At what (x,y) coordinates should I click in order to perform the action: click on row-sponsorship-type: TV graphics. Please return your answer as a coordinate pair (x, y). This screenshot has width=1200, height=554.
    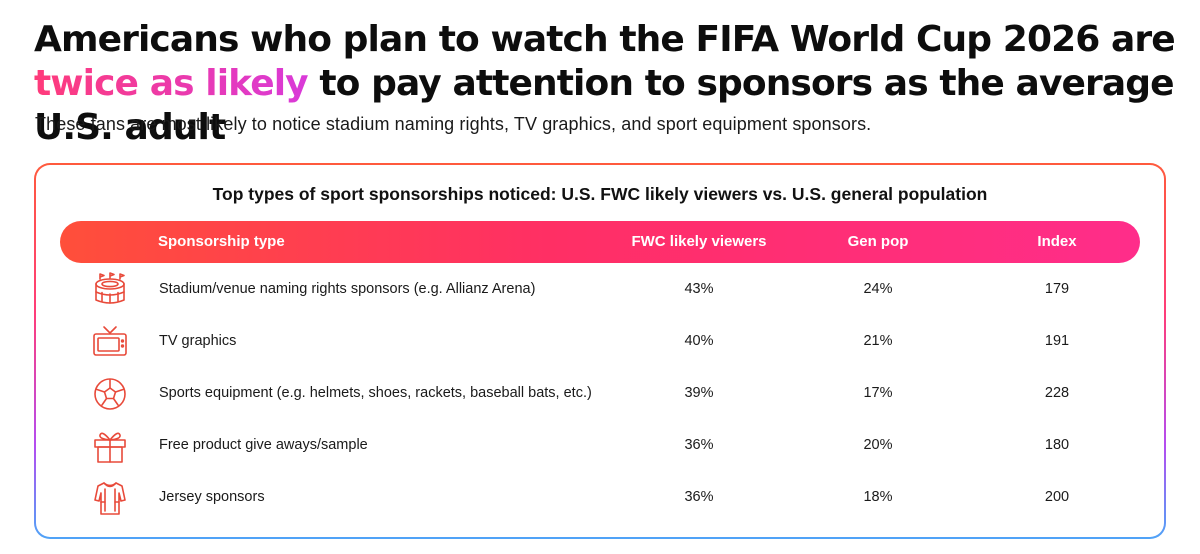
    Looking at the image, I should click on (198, 341).